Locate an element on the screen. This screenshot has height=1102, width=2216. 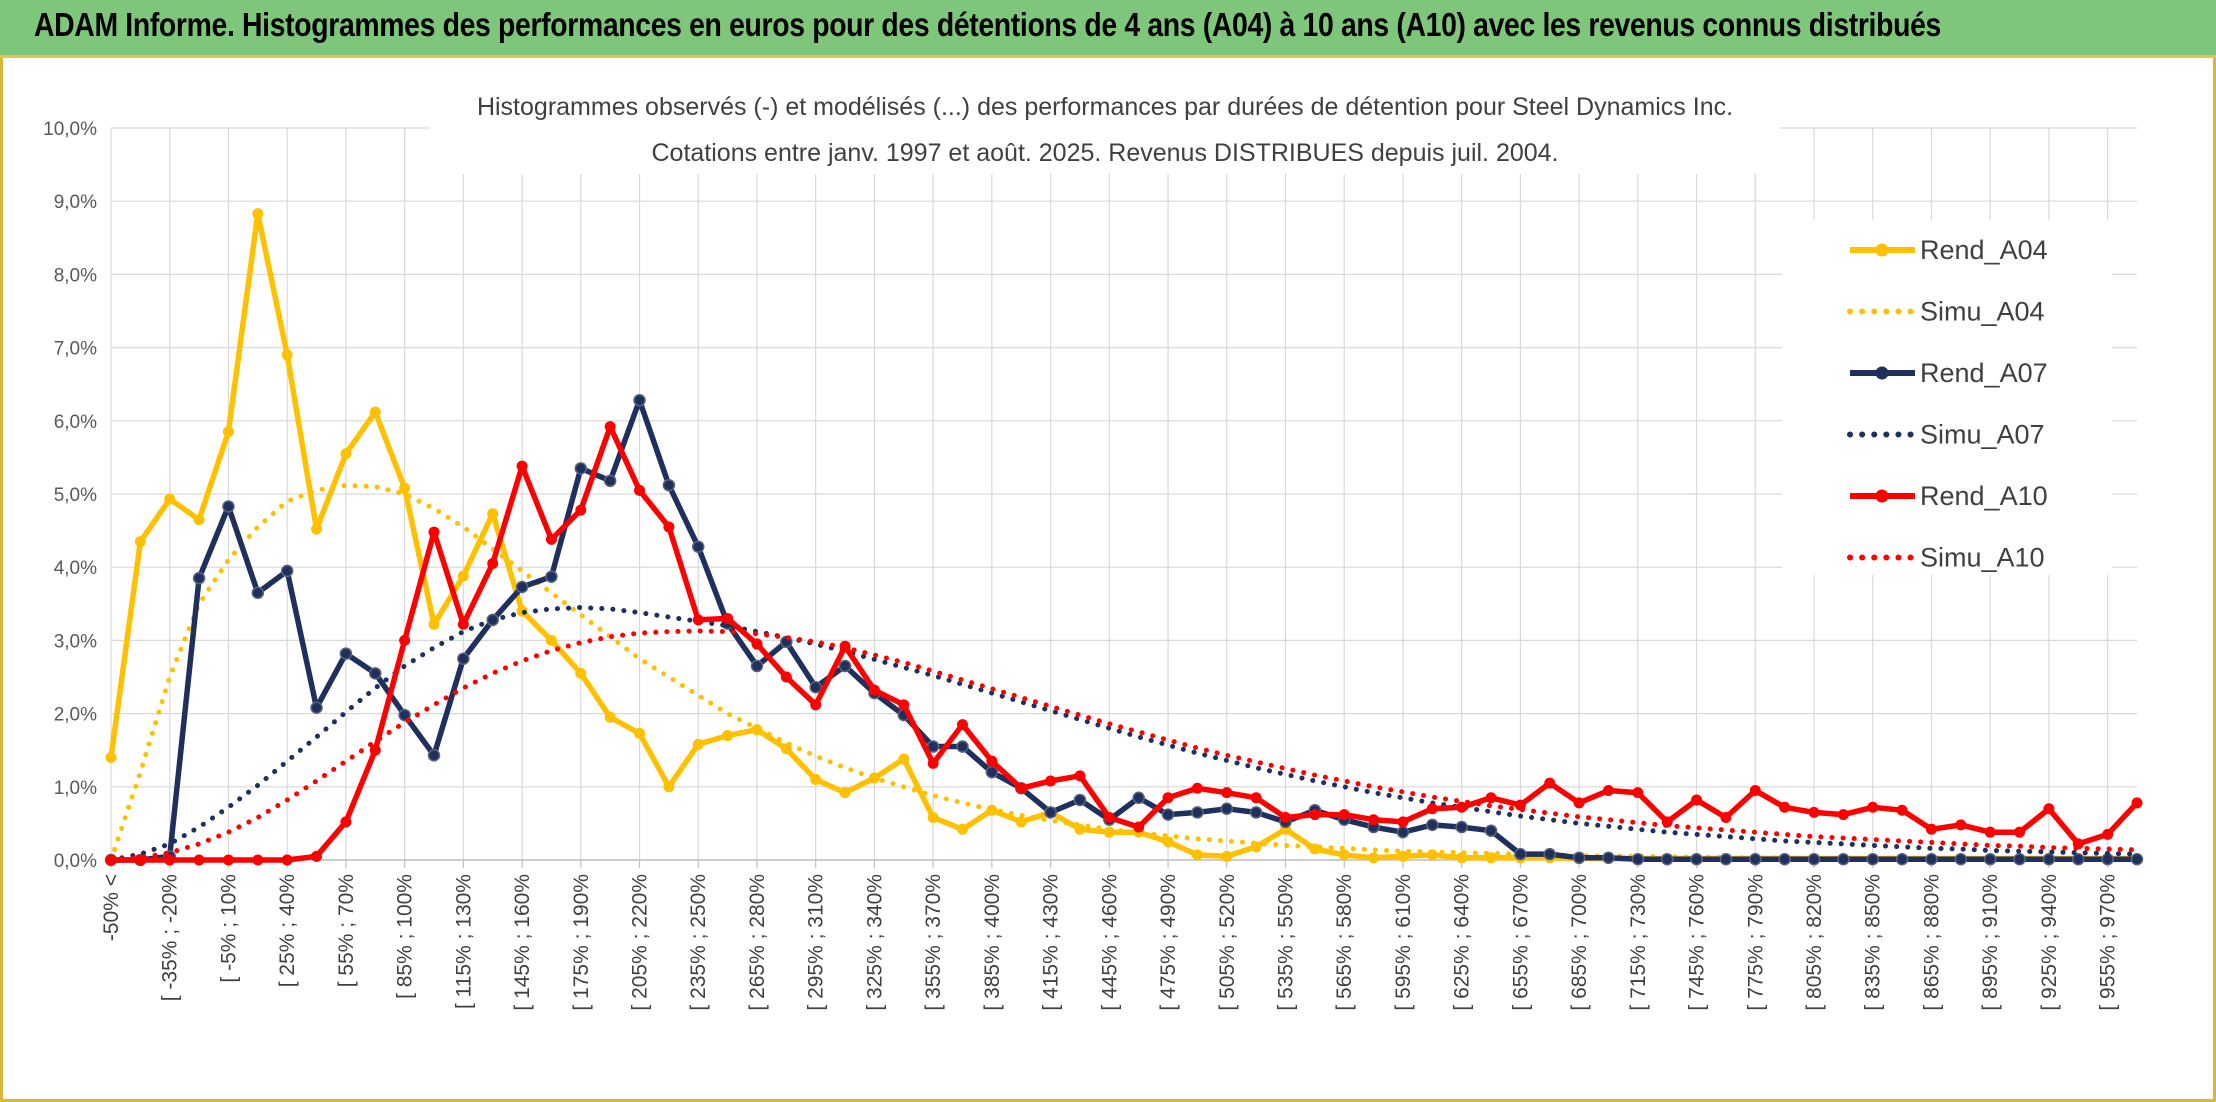
x-tick-label: [ 925% ; 940% is located at coordinates (2049, 942).